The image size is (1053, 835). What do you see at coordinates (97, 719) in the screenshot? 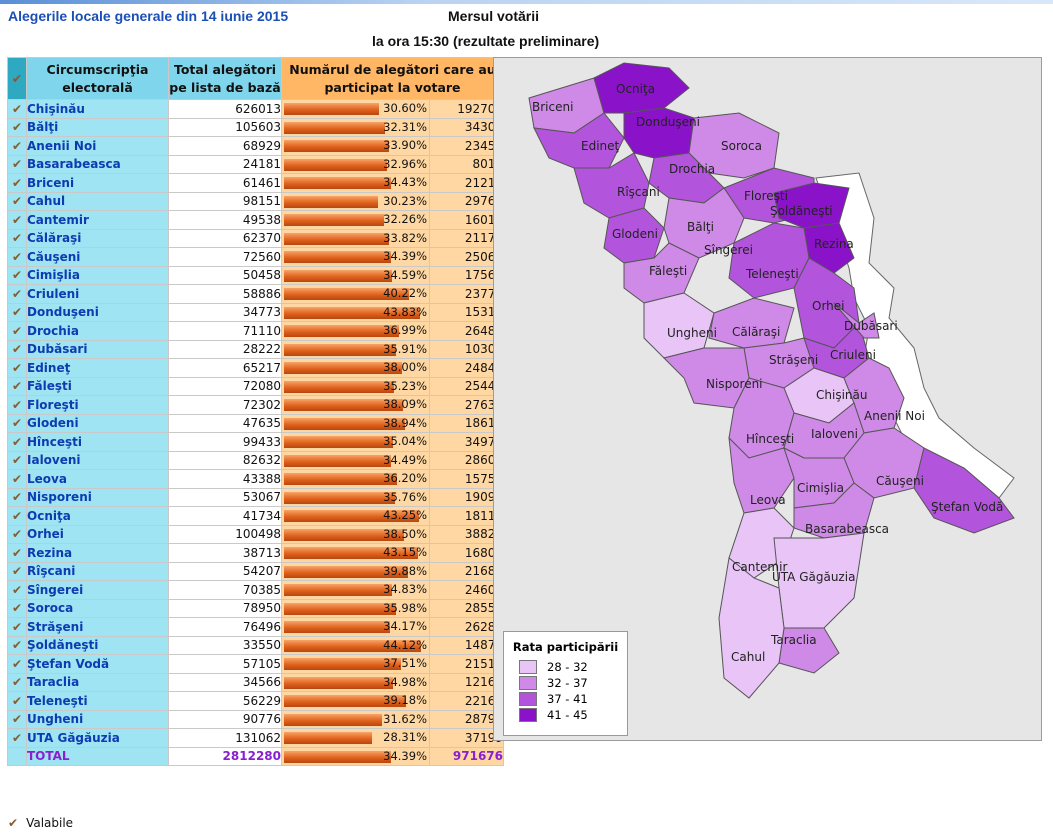
I see `district-name: Ungheni` at bounding box center [97, 719].